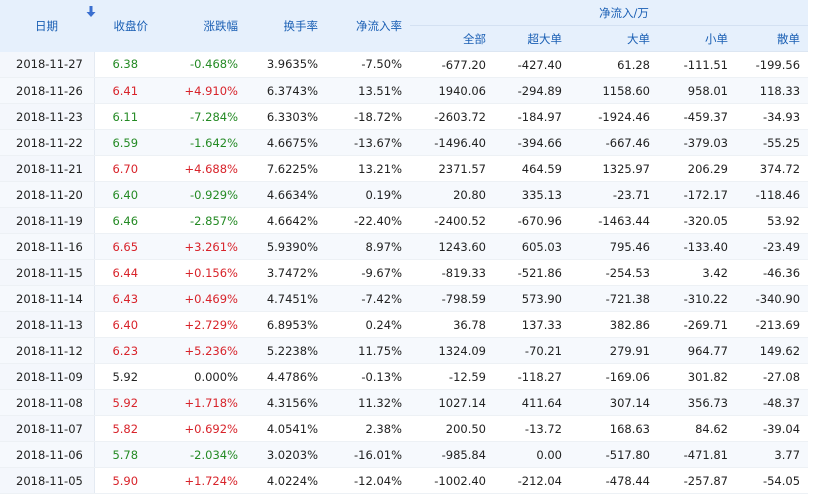 The width and height of the screenshot is (813, 500). I want to click on cell-large: 1158.60, so click(614, 90).